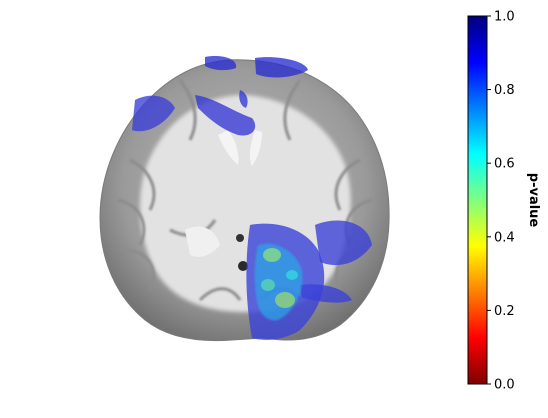  What do you see at coordinates (504, 90) in the screenshot?
I see `colorbar-tick-label: 0.8` at bounding box center [504, 90].